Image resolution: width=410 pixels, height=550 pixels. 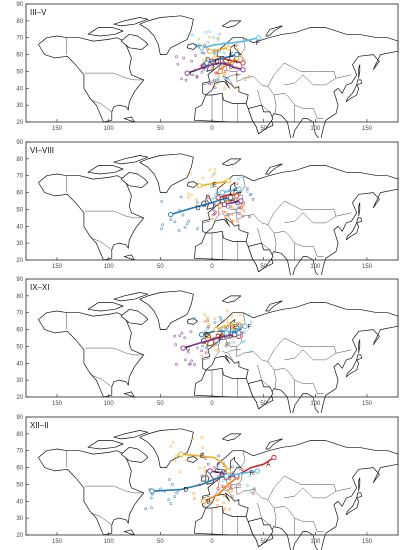 What do you see at coordinates (19, 22) in the screenshot?
I see `y-tick-label: 80` at bounding box center [19, 22].